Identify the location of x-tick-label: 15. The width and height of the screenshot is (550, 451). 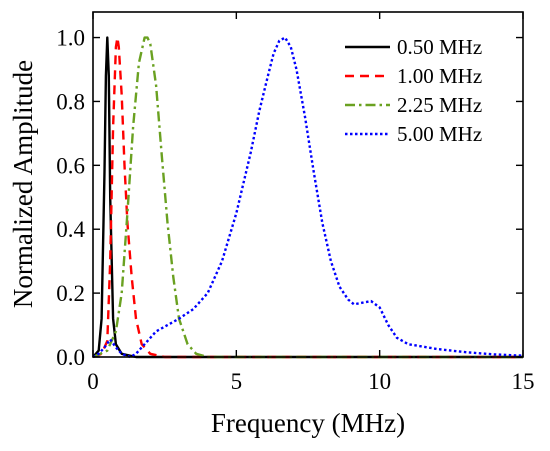
(523, 381).